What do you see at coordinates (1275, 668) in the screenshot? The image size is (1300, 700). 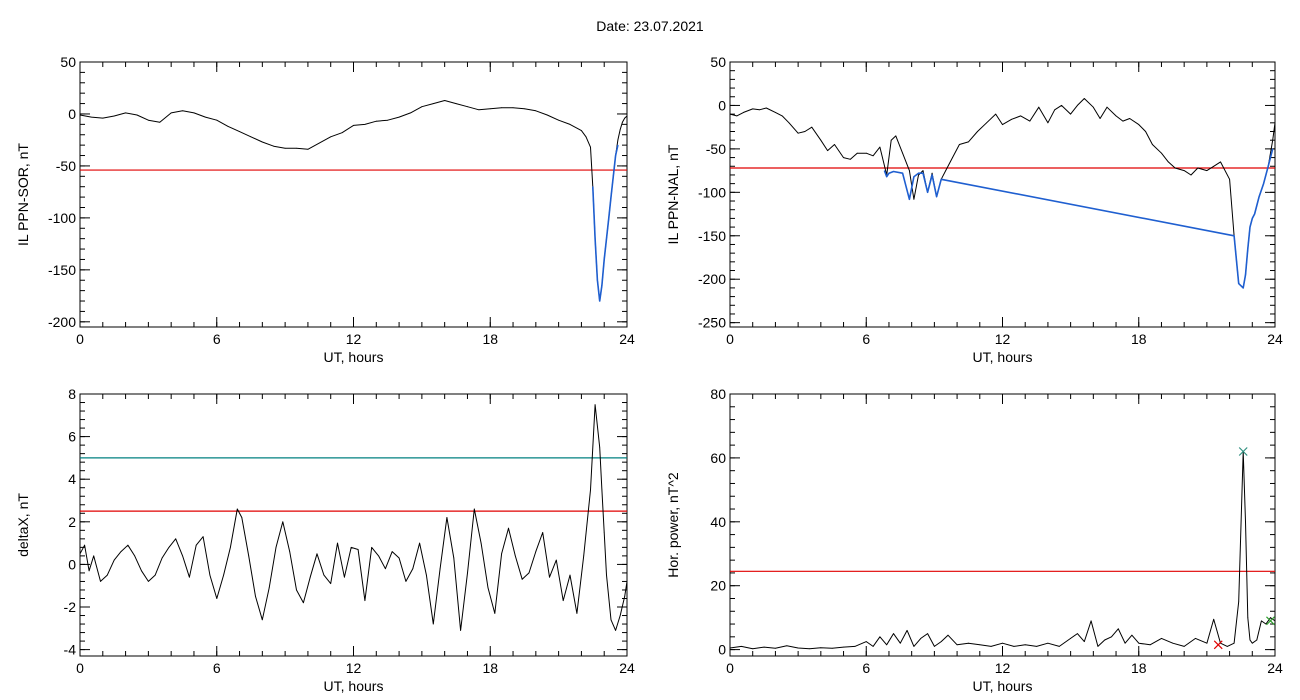 I see `x-tick-label: 24` at bounding box center [1275, 668].